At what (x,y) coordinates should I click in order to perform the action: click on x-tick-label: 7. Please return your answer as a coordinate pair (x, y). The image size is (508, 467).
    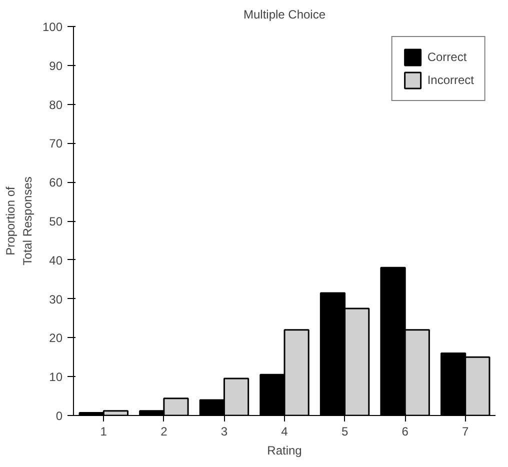
    Looking at the image, I should click on (466, 431).